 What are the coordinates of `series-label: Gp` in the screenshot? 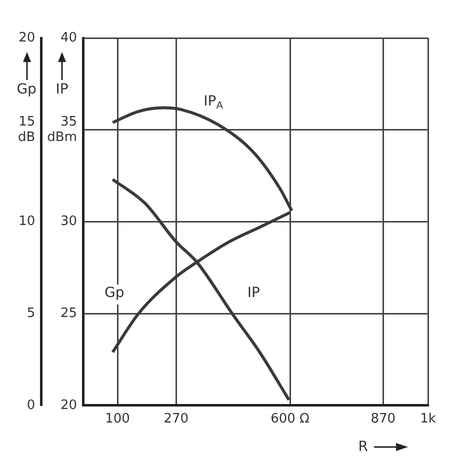 It's located at (114, 293).